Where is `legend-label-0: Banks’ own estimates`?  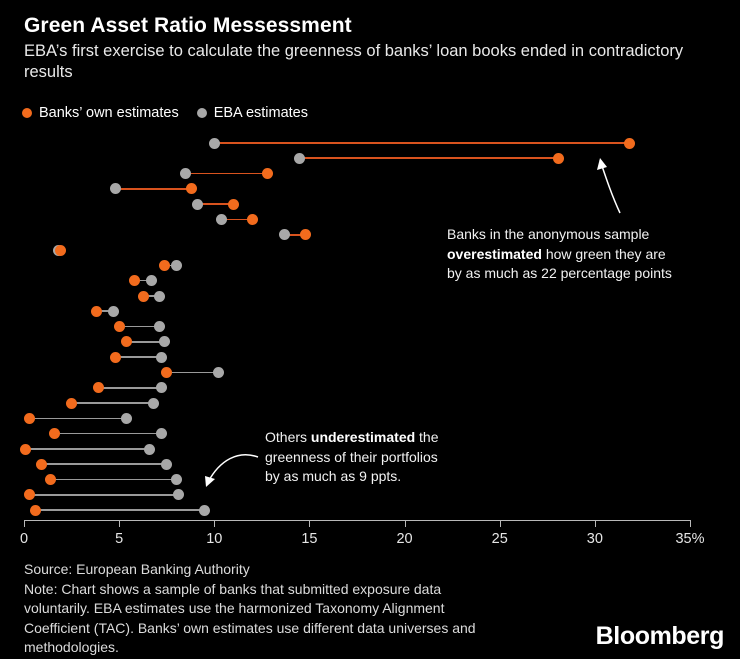
legend-label-0: Banks’ own estimates is located at coordinates (109, 113).